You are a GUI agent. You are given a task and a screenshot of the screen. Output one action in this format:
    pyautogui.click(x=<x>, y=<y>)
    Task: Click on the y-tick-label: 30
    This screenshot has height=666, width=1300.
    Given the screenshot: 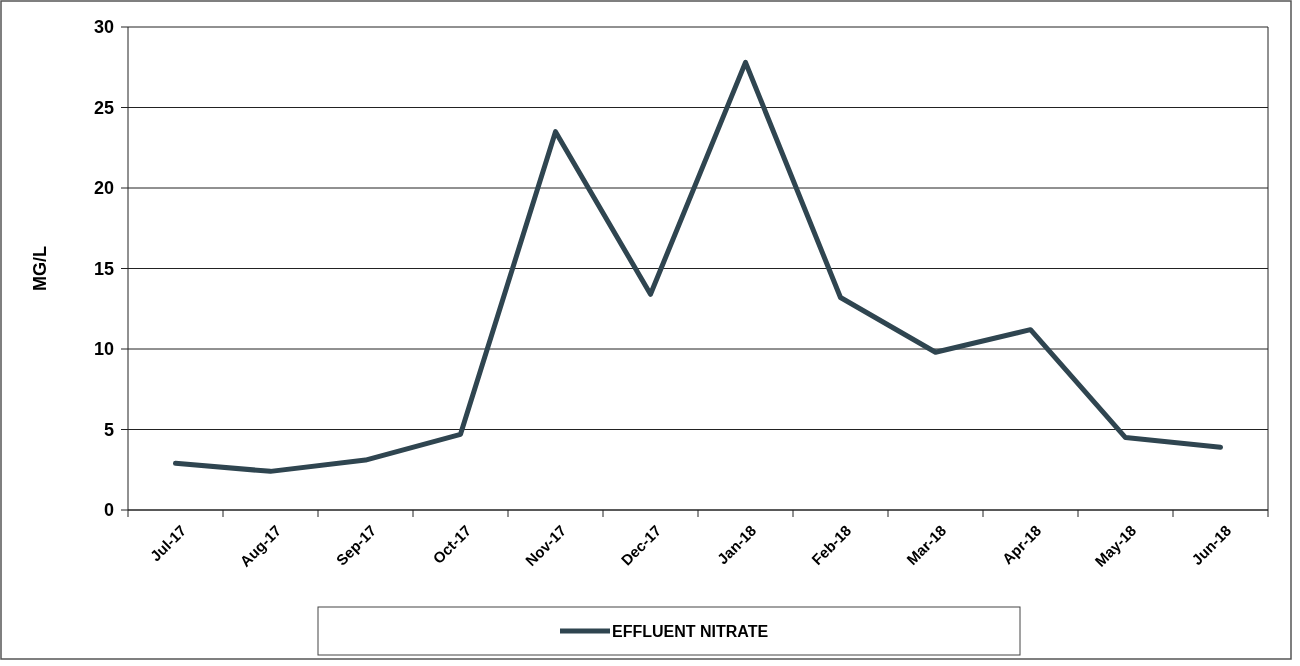 What is the action you would take?
    pyautogui.click(x=103, y=27)
    